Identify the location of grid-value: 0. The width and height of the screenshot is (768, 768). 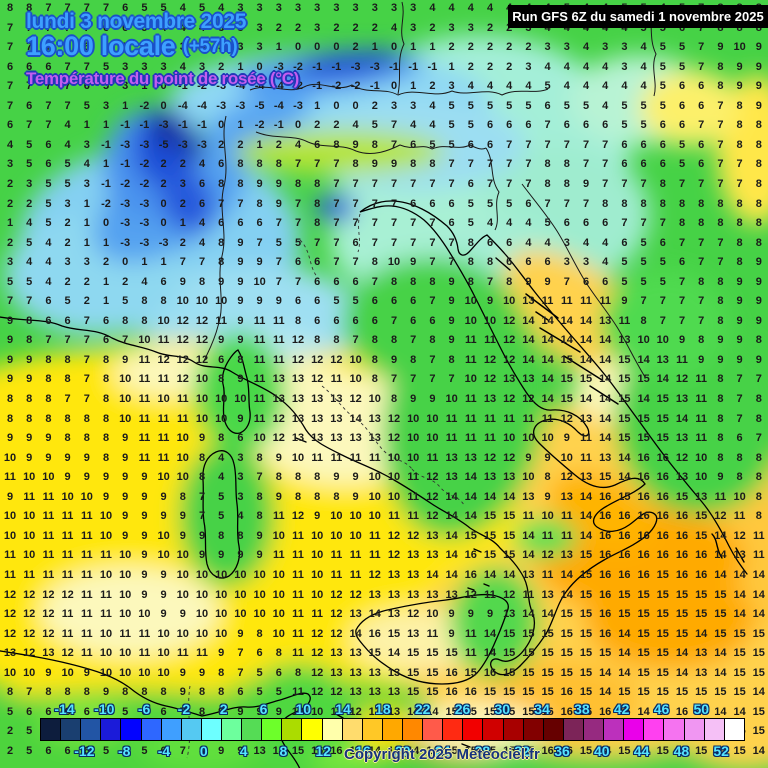
(125, 262).